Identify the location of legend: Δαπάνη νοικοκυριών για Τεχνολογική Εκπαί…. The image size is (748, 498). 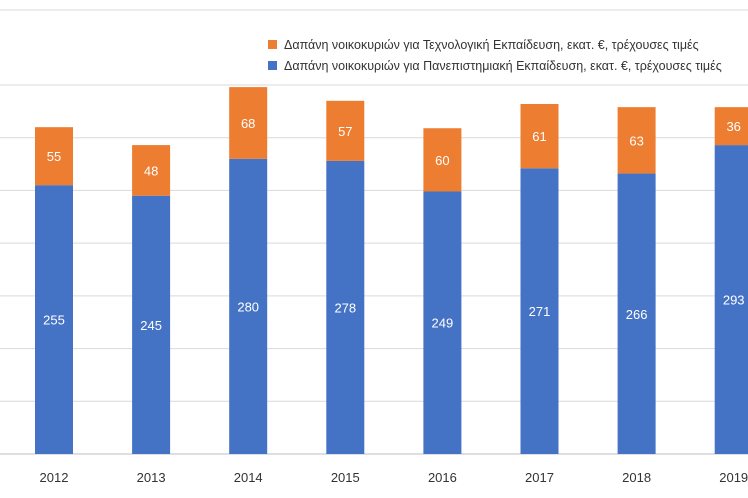
(495, 55).